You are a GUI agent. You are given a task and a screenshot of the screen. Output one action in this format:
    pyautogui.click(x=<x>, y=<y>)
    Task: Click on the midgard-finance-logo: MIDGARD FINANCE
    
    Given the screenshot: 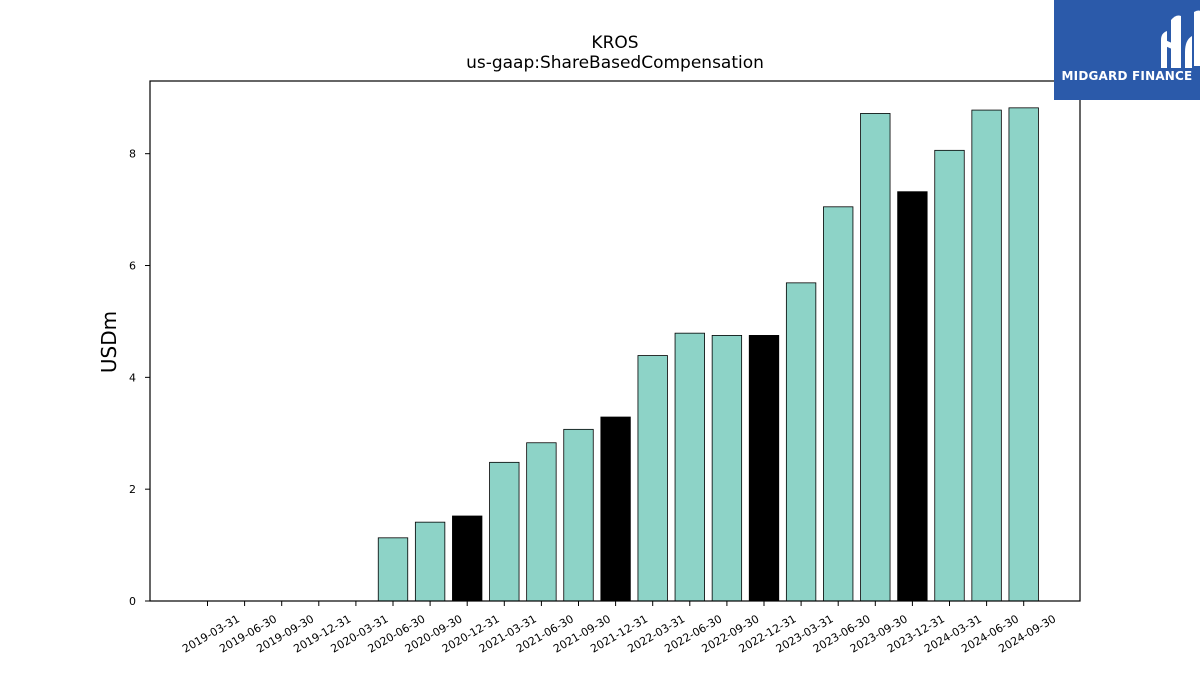 What is the action you would take?
    pyautogui.click(x=1127, y=50)
    